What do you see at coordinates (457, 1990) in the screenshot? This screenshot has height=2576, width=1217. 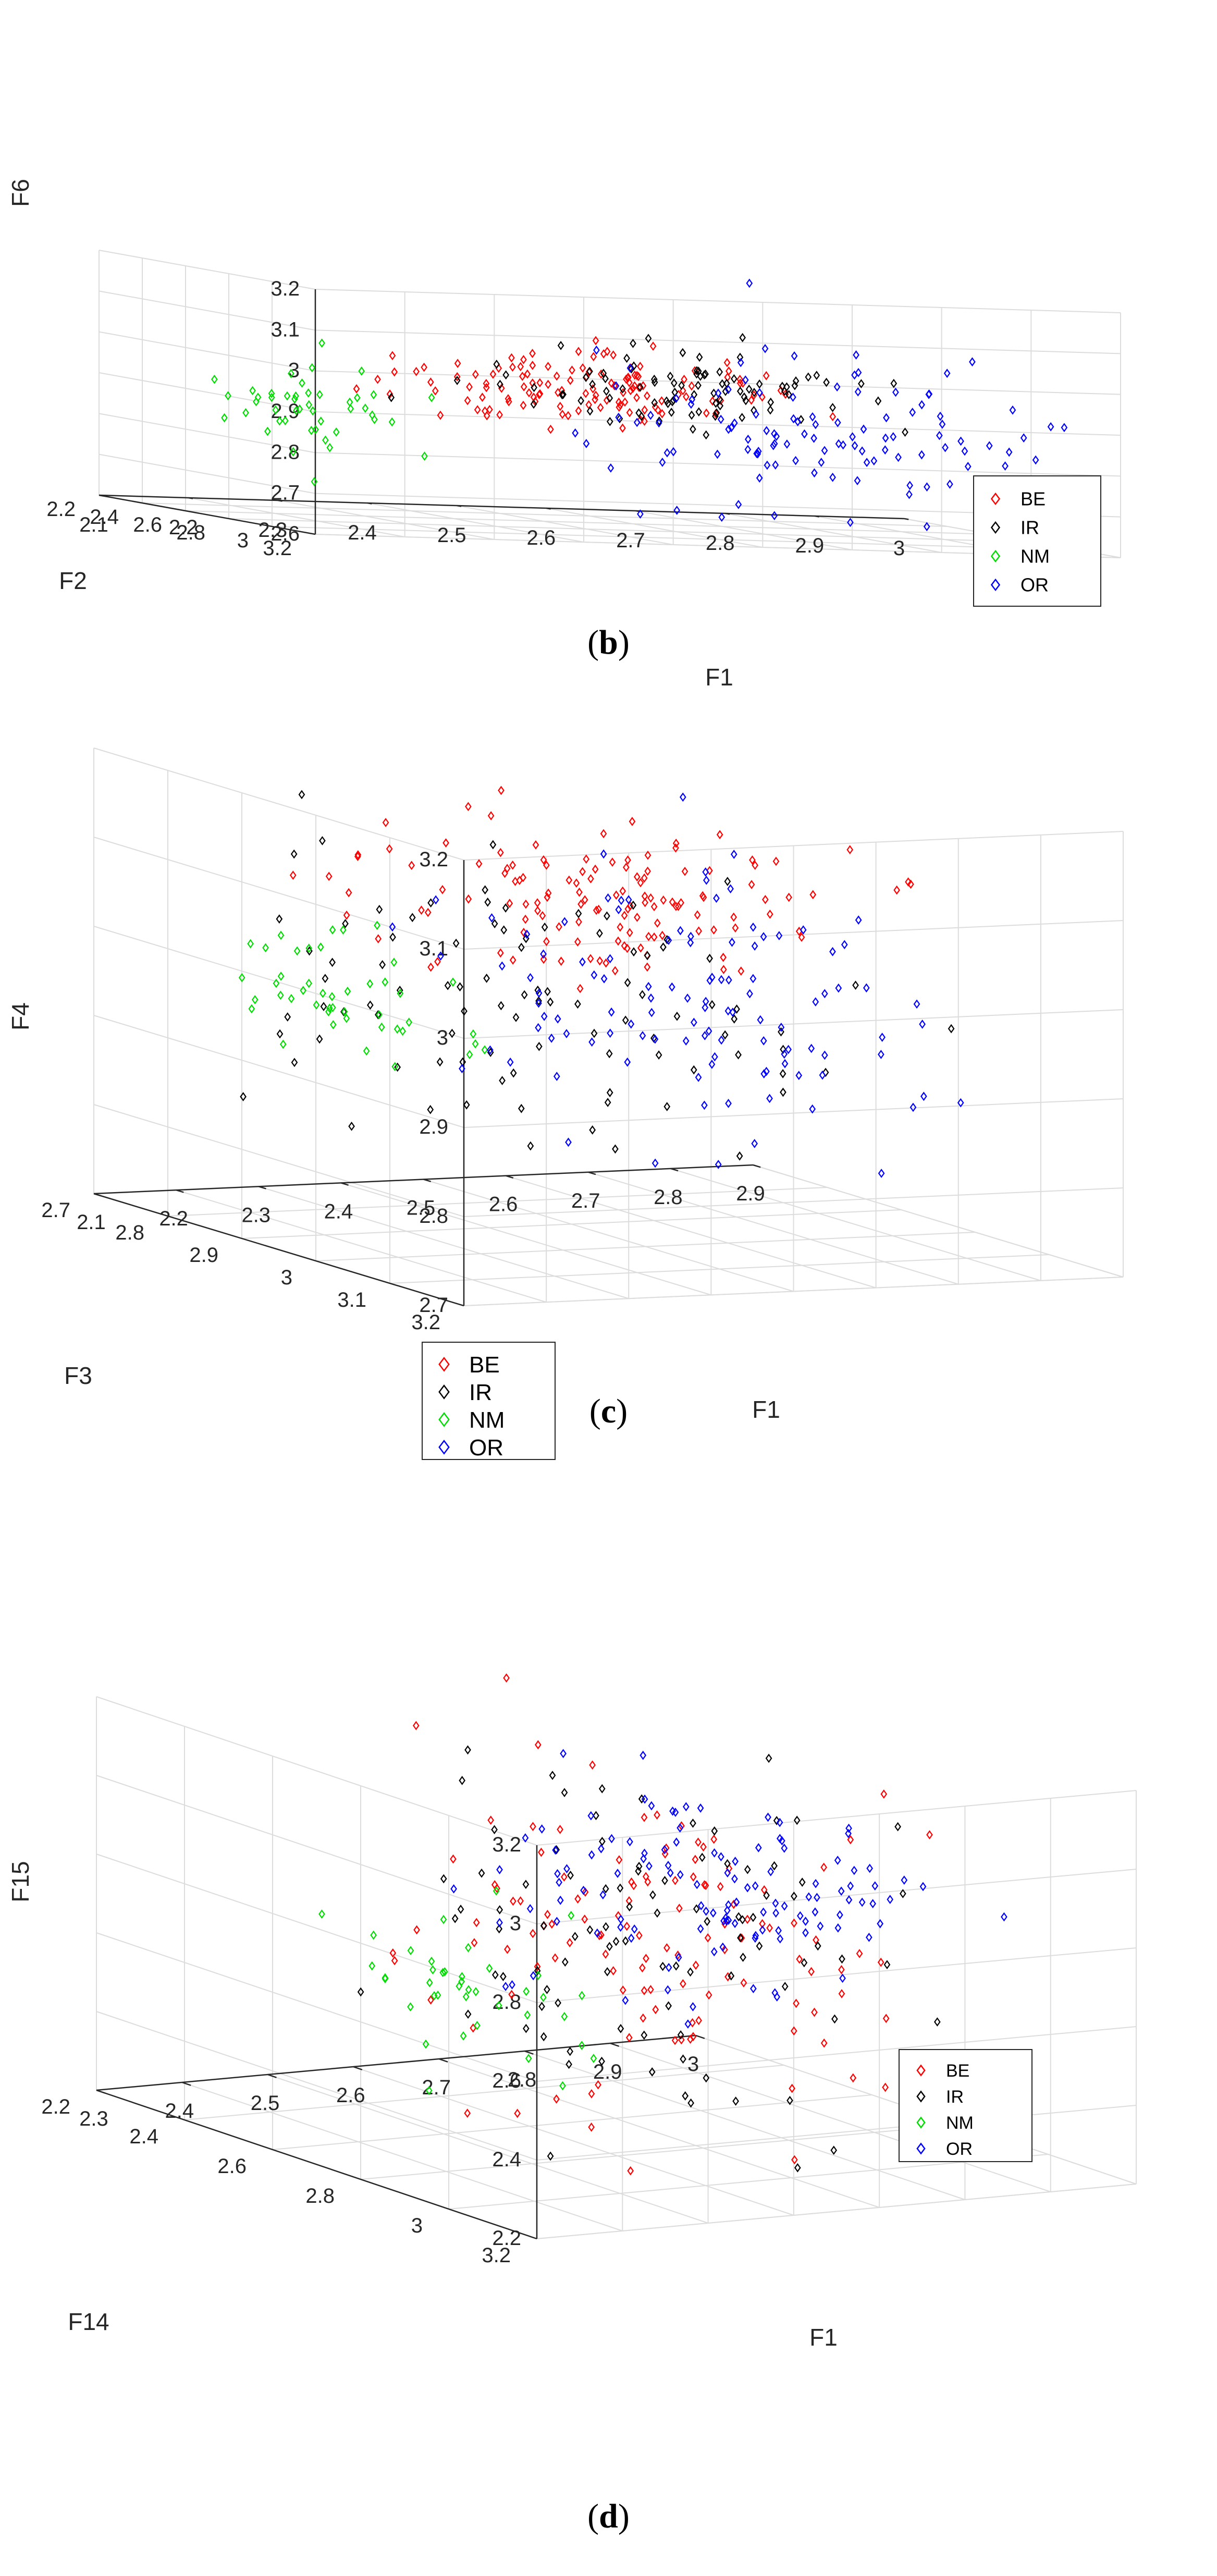 I see `series-NM` at bounding box center [457, 1990].